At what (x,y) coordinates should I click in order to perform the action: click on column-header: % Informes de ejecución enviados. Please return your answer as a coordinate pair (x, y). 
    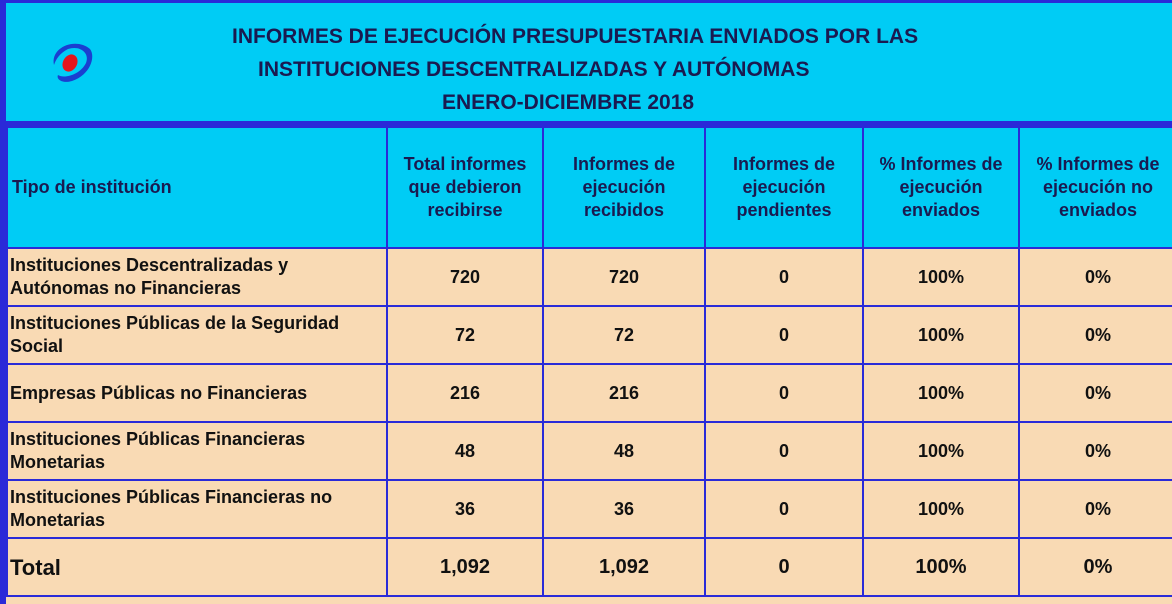
    Looking at the image, I should click on (941, 187).